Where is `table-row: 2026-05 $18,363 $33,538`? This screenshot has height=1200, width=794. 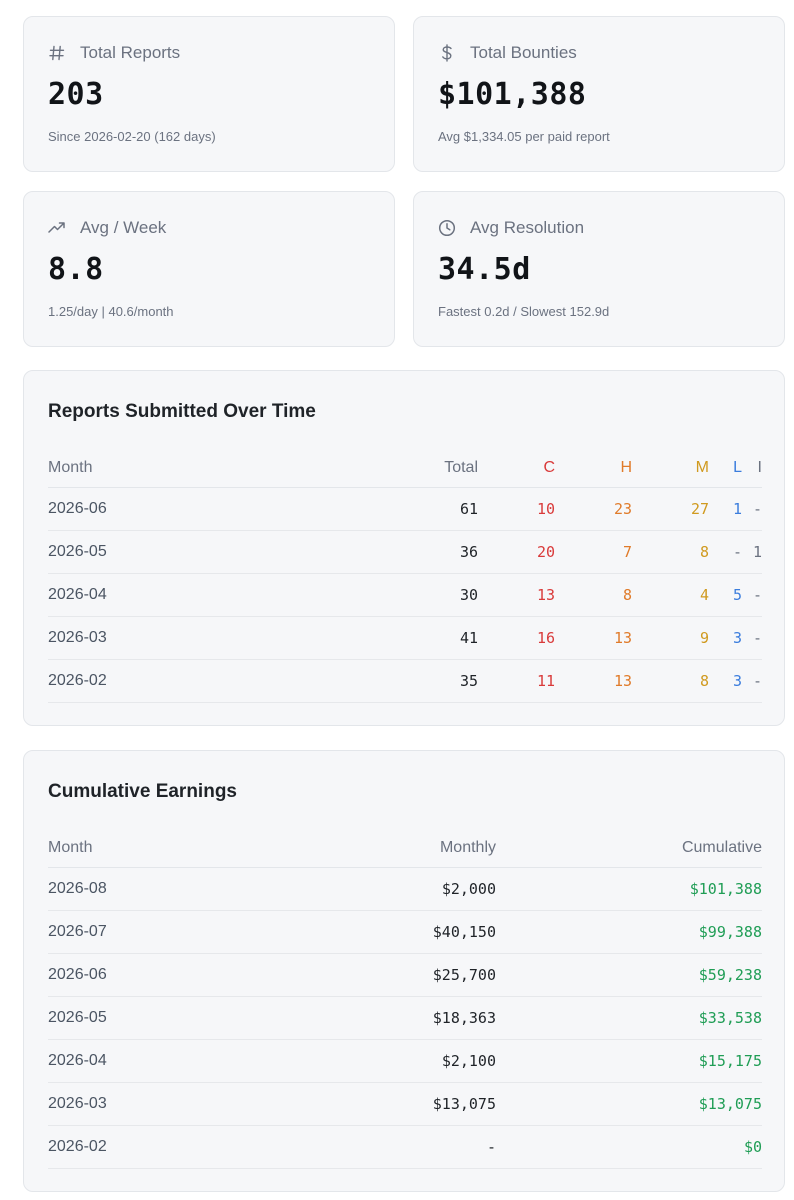 table-row: 2026-05 $18,363 $33,538 is located at coordinates (405, 1018).